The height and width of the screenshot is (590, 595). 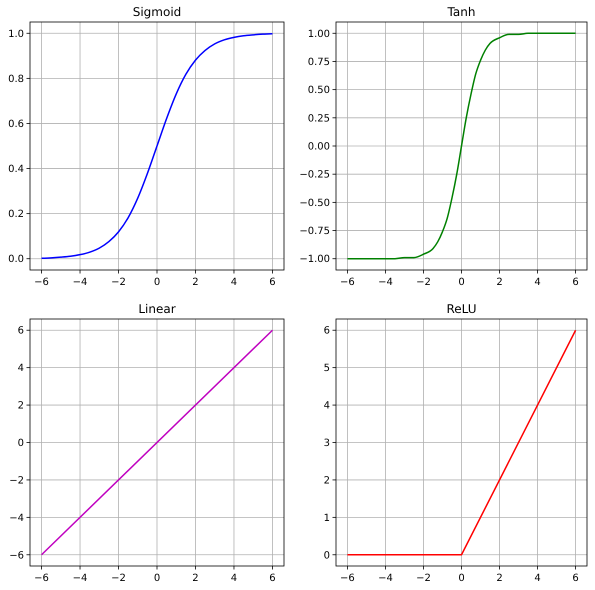 What do you see at coordinates (157, 309) in the screenshot?
I see `chart-title: Linear` at bounding box center [157, 309].